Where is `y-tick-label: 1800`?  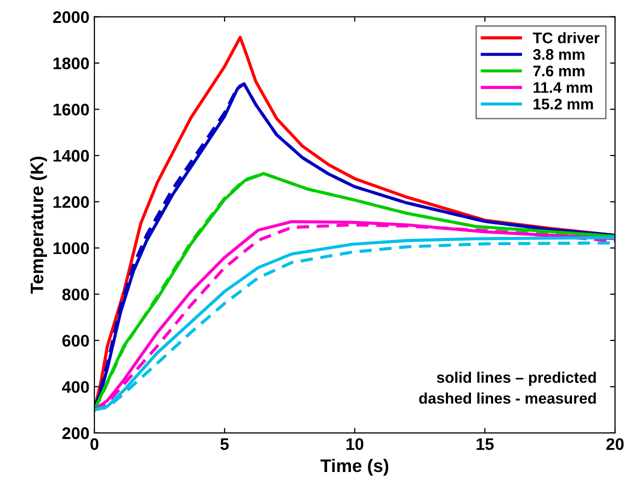
y-tick-label: 1800 is located at coordinates (71, 63).